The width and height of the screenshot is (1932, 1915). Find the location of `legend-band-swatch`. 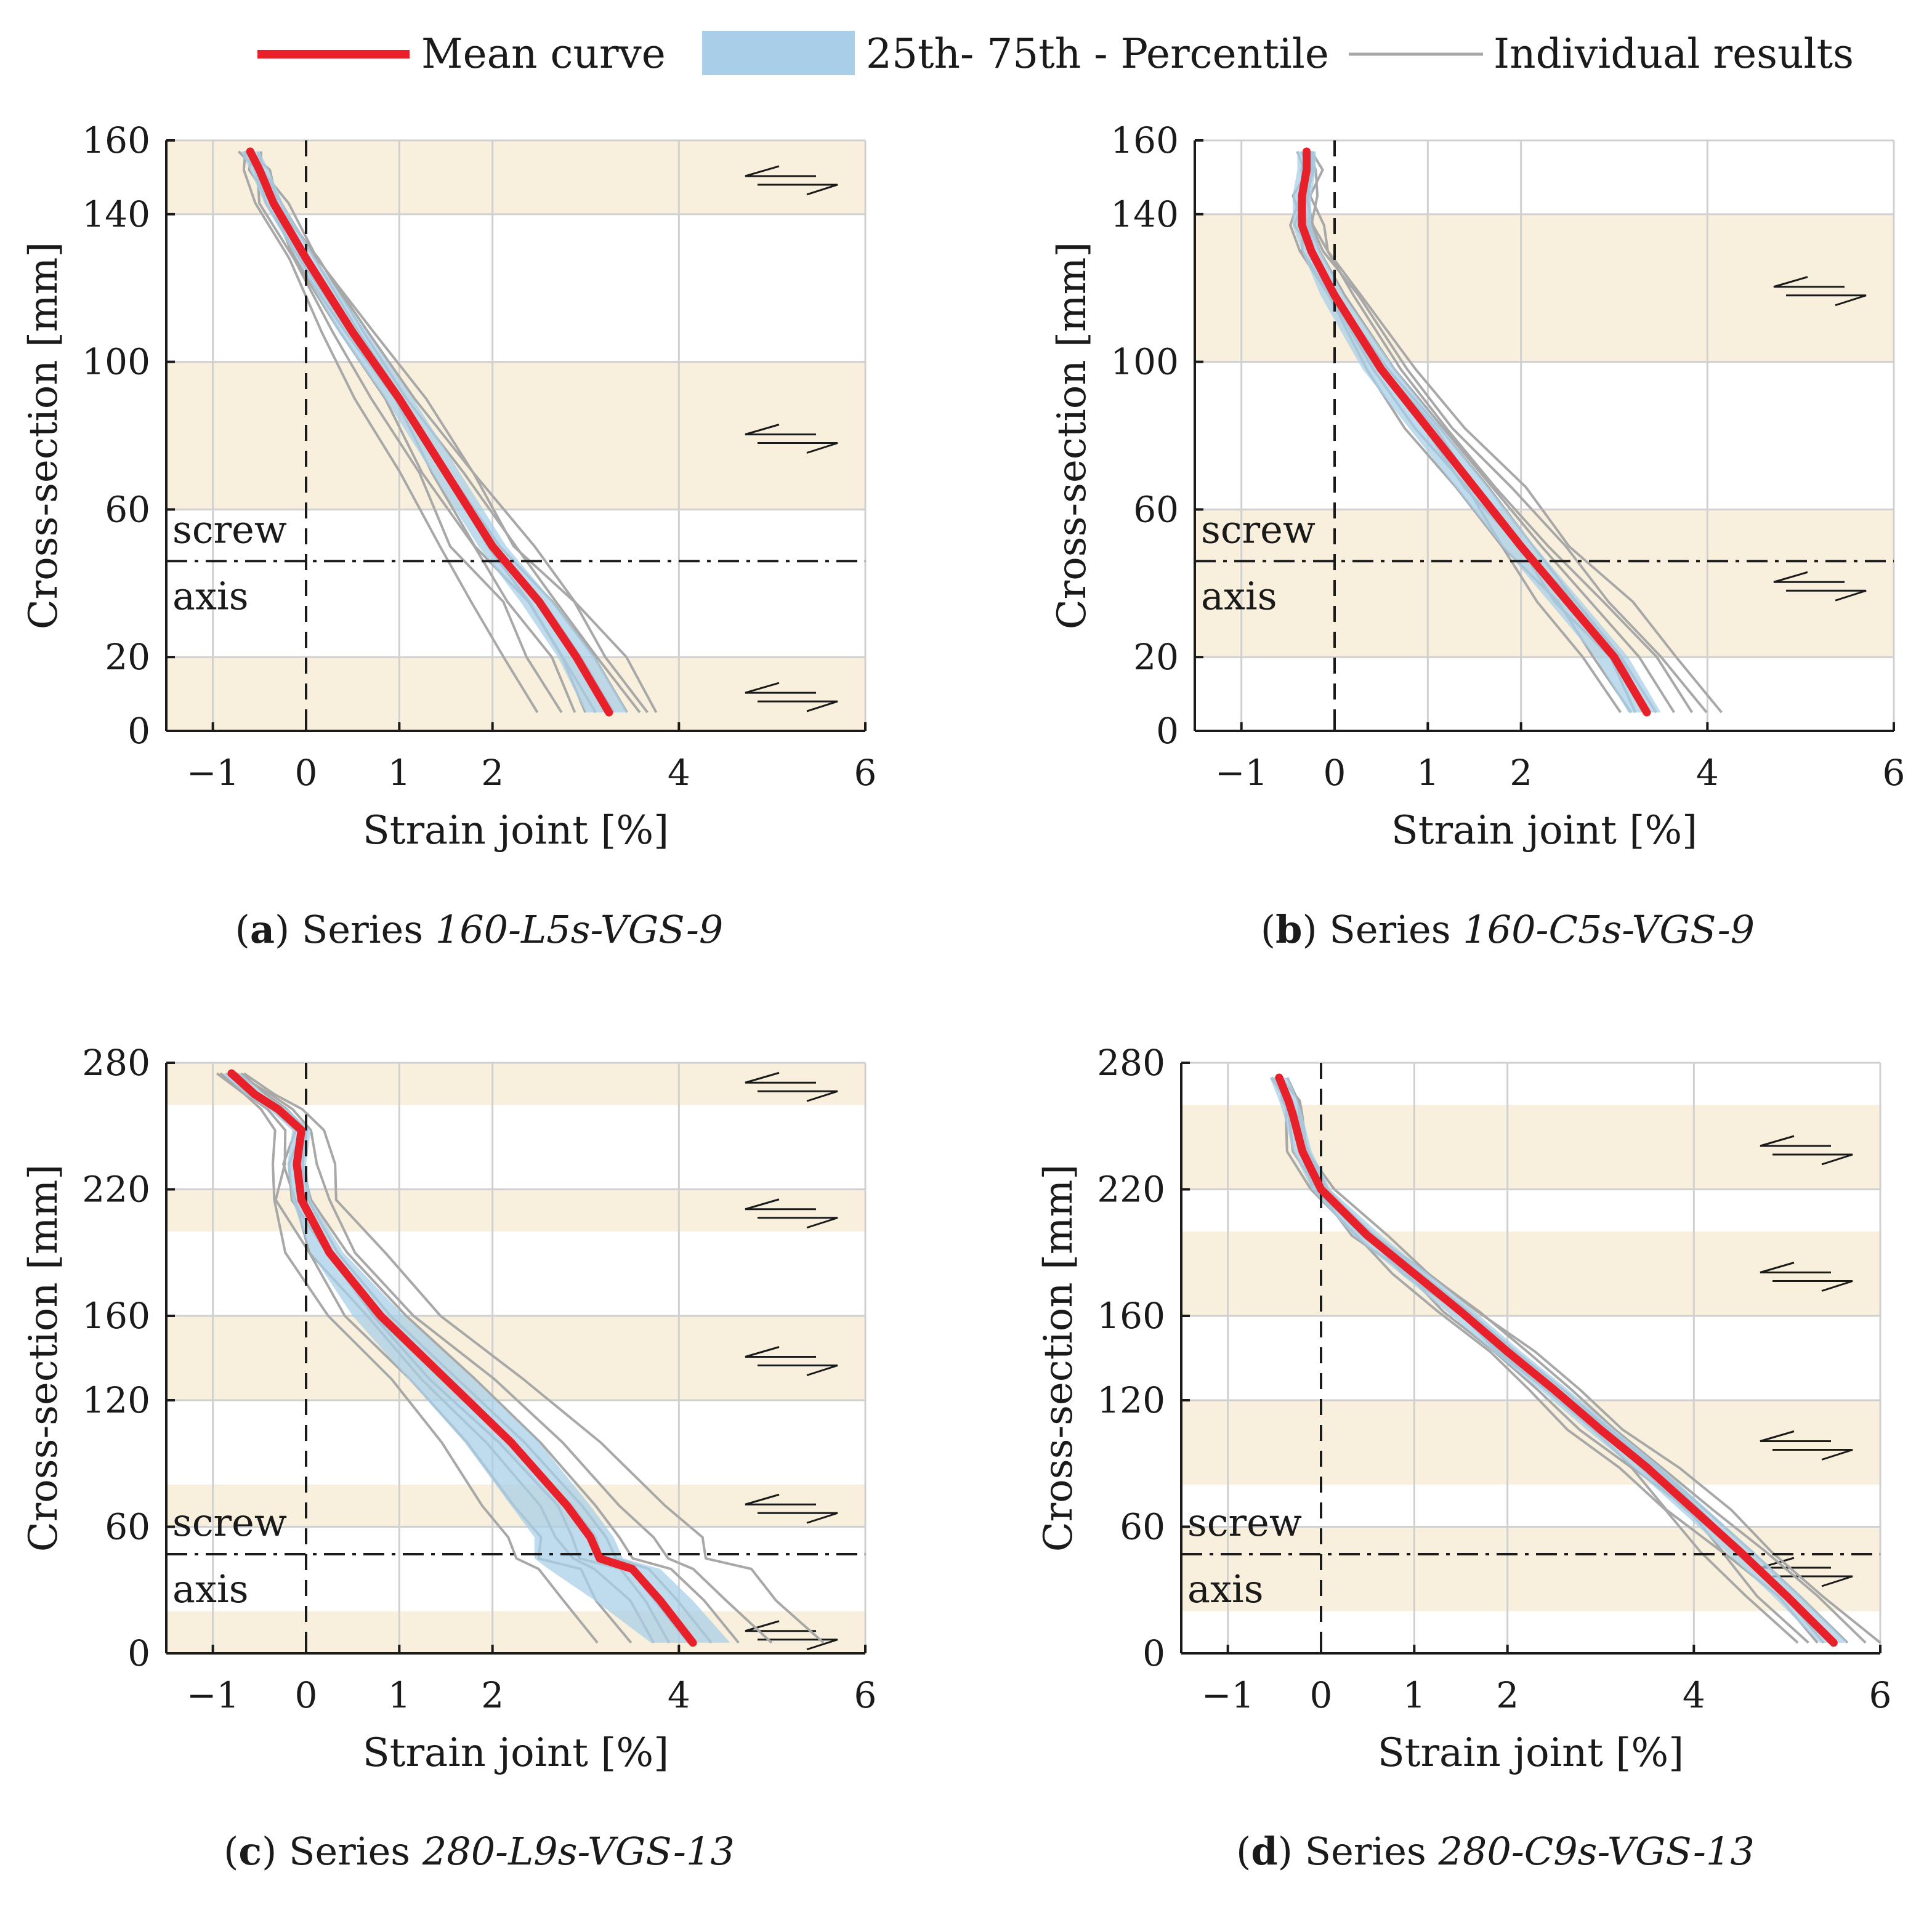

legend-band-swatch is located at coordinates (778, 53).